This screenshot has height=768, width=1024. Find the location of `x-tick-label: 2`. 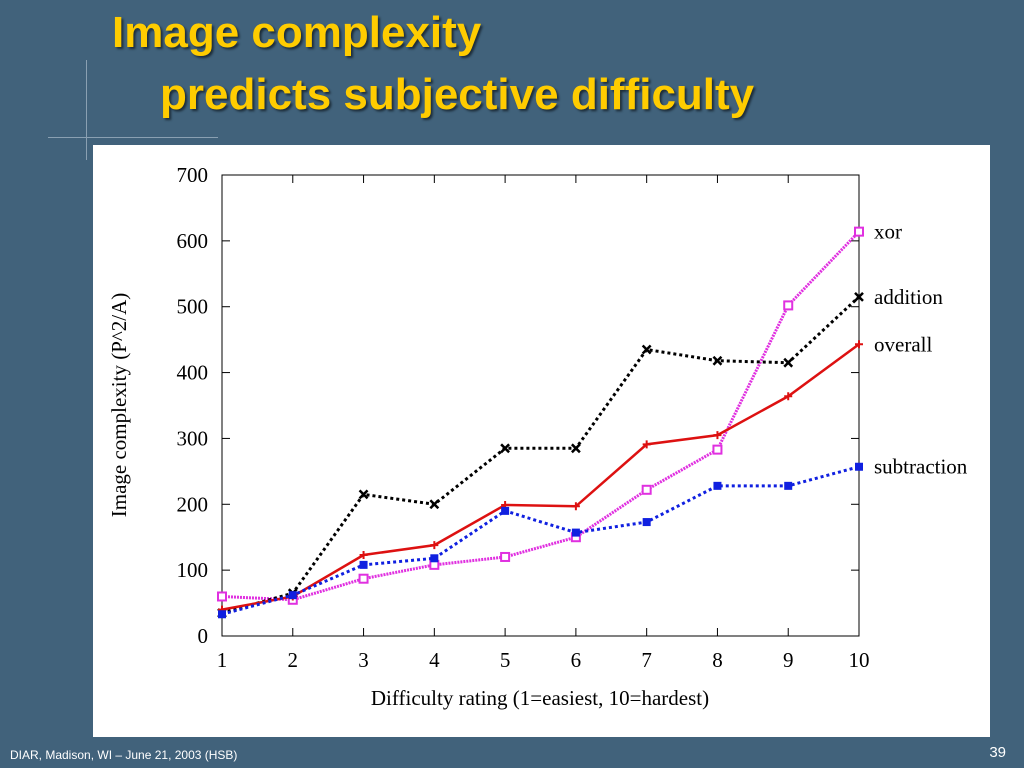

x-tick-label: 2 is located at coordinates (293, 660).